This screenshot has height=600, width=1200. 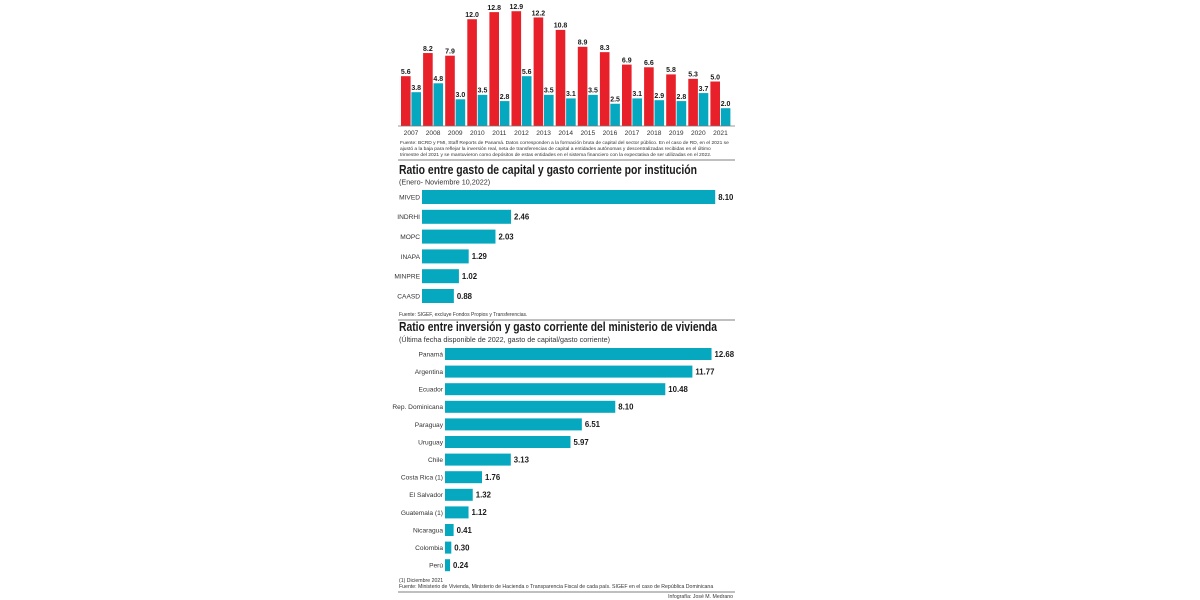 I want to click on category-label: Guatemala (1), so click(x=422, y=513).